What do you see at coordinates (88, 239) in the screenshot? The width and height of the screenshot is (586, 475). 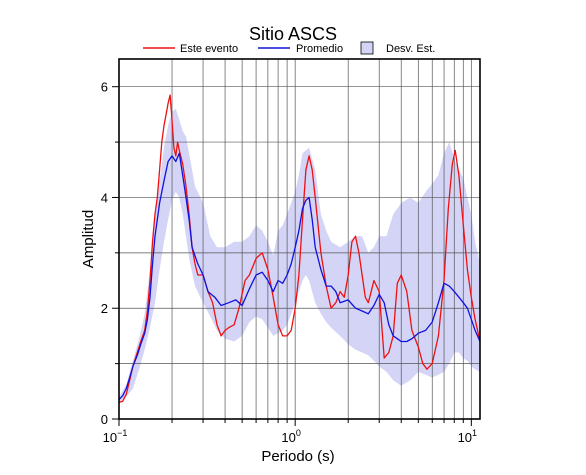 I see `y-axis-label: Amplitud` at bounding box center [88, 239].